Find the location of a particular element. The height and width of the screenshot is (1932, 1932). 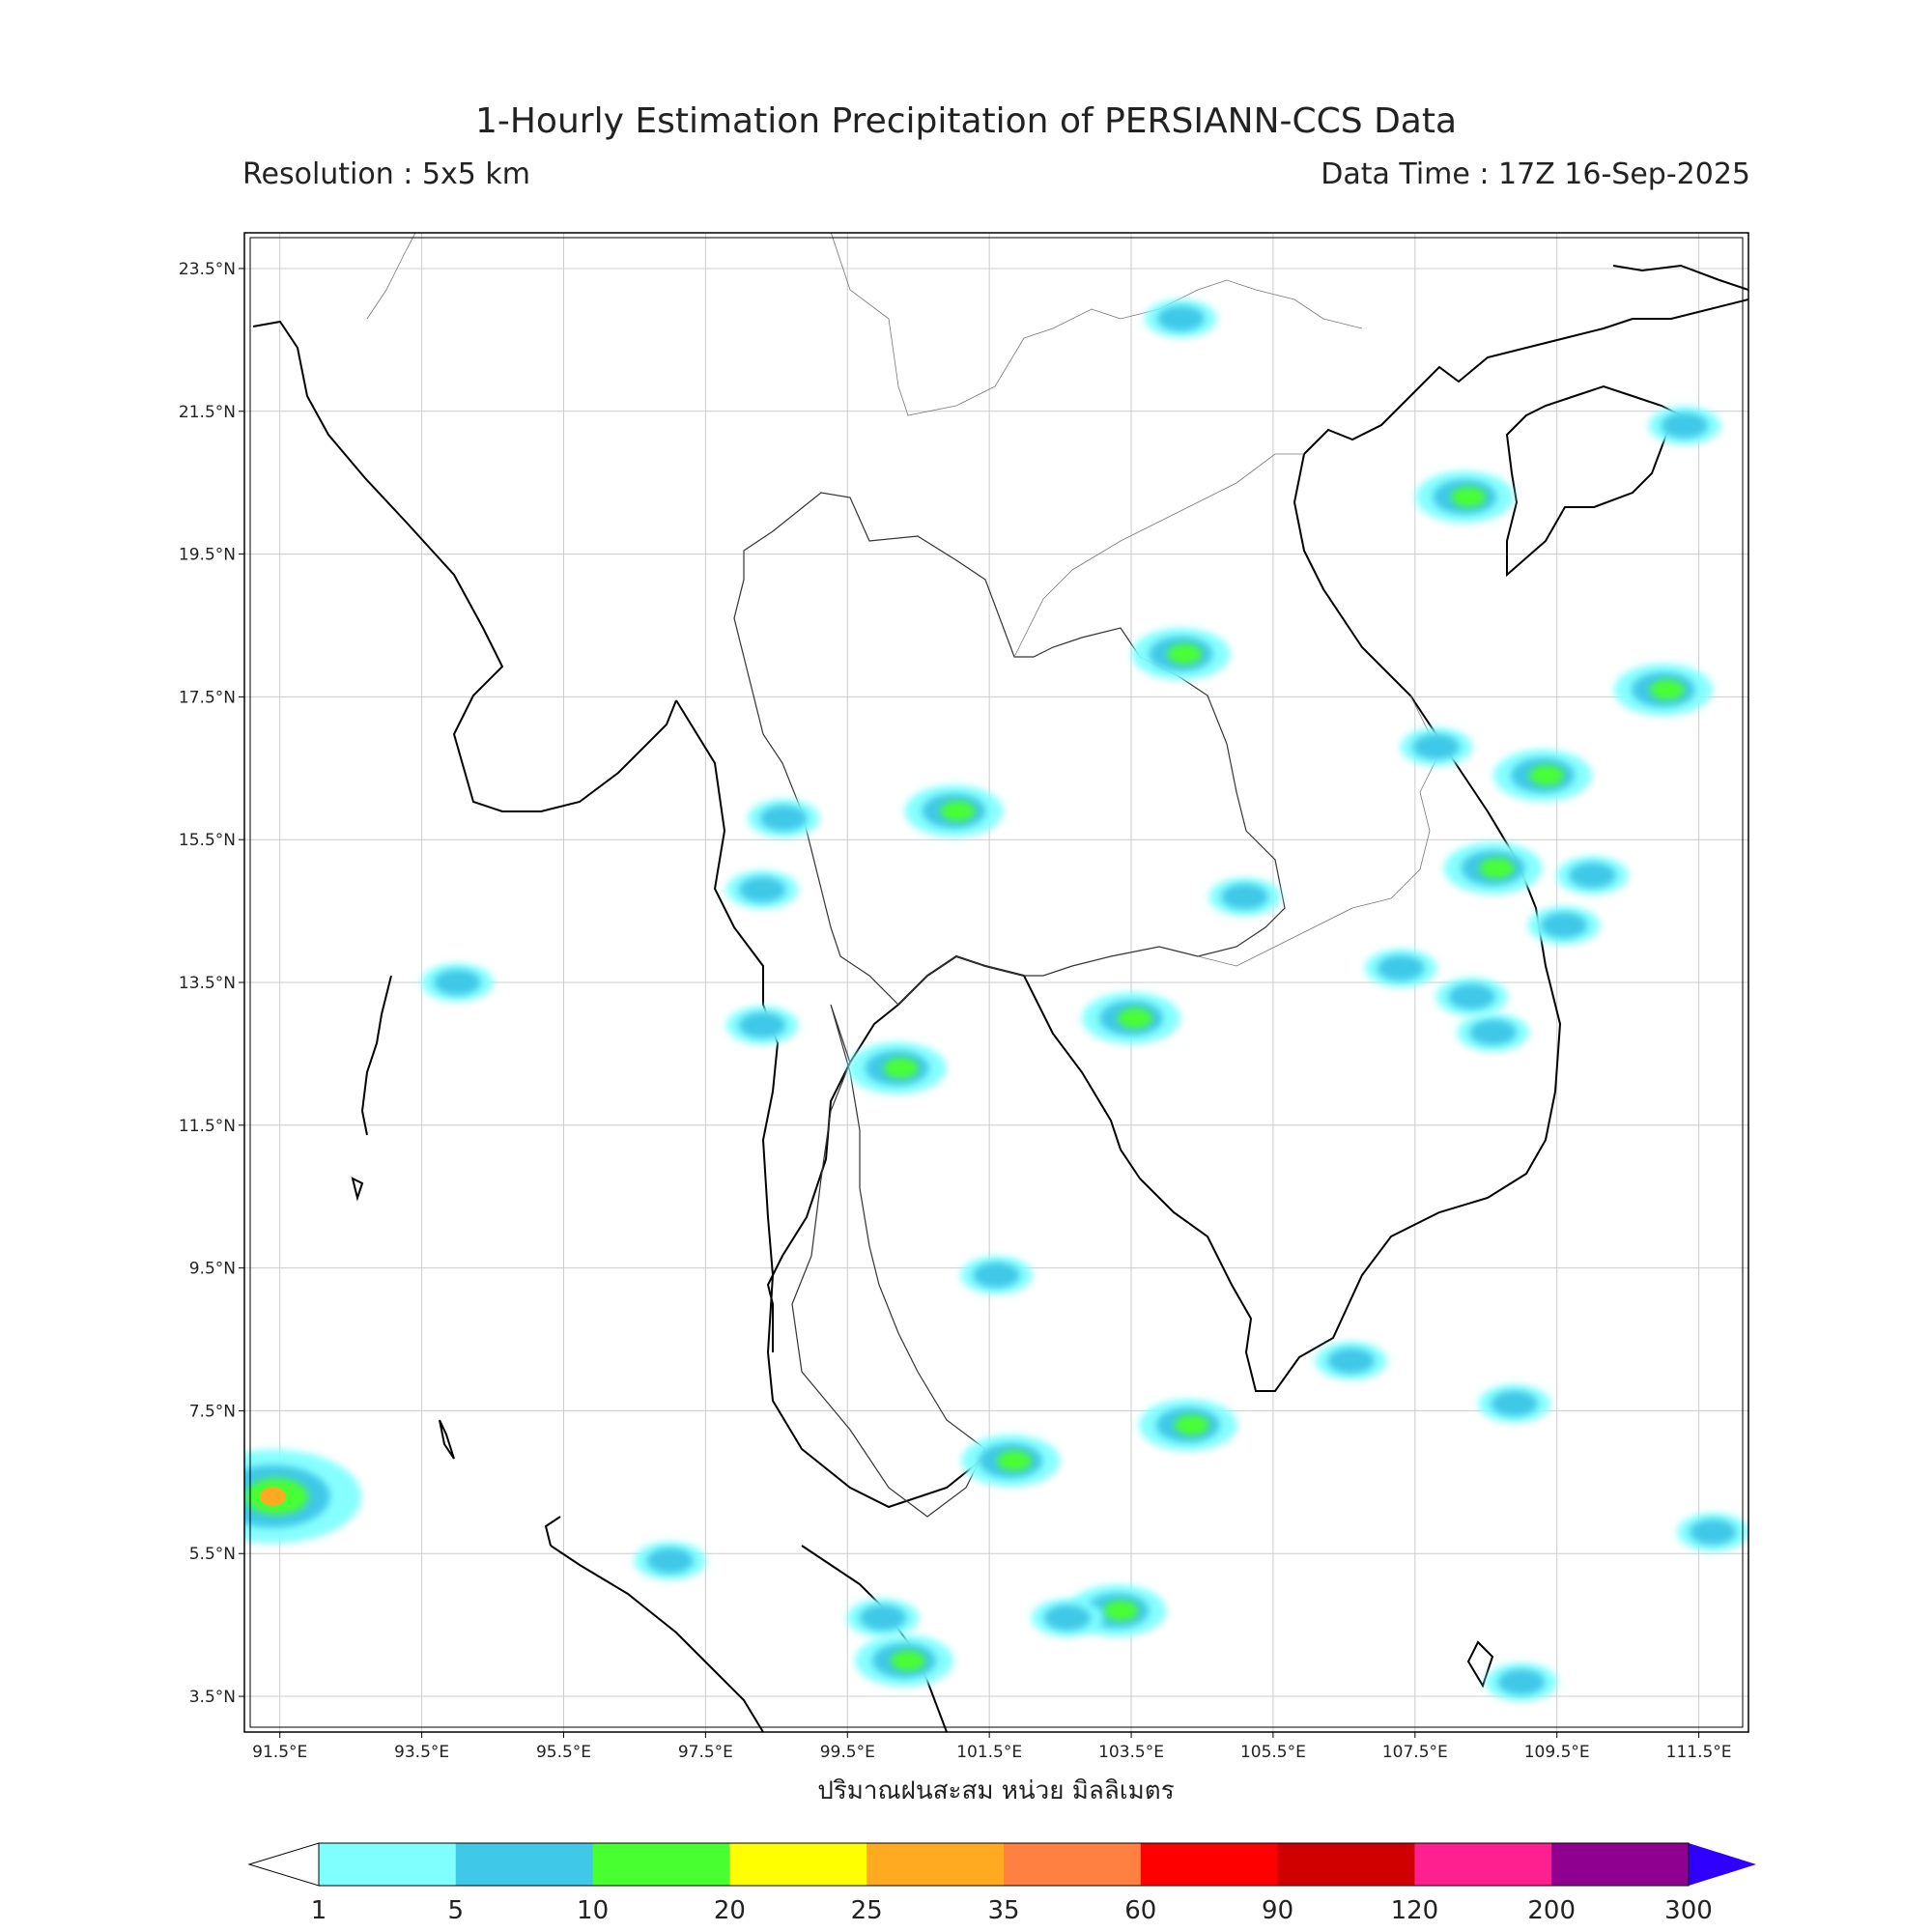

lat-tick-label: 11.5°N is located at coordinates (207, 1126).